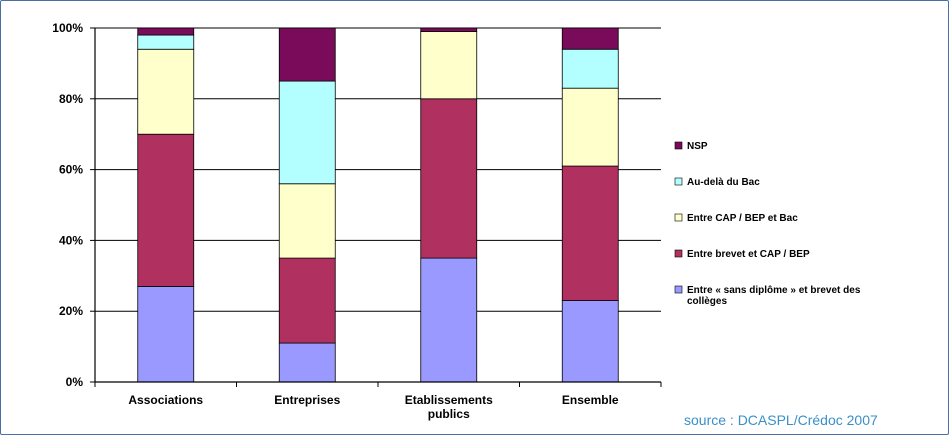 This screenshot has height=437, width=951. What do you see at coordinates (67, 28) in the screenshot?
I see `y-tick-label: 100%` at bounding box center [67, 28].